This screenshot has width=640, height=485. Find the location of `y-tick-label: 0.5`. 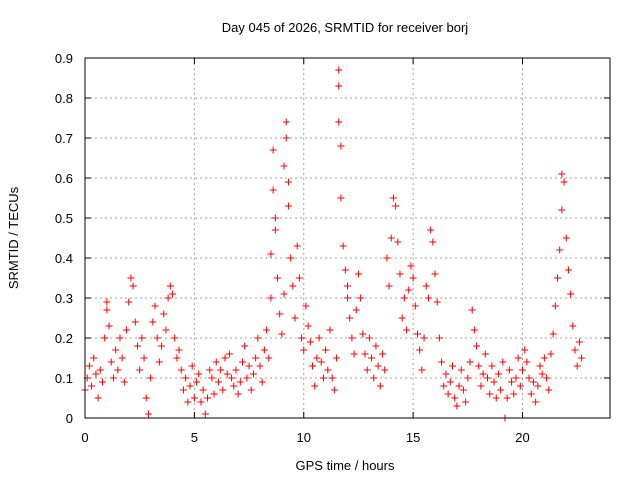

y-tick-label: 0.5 is located at coordinates (64, 218).